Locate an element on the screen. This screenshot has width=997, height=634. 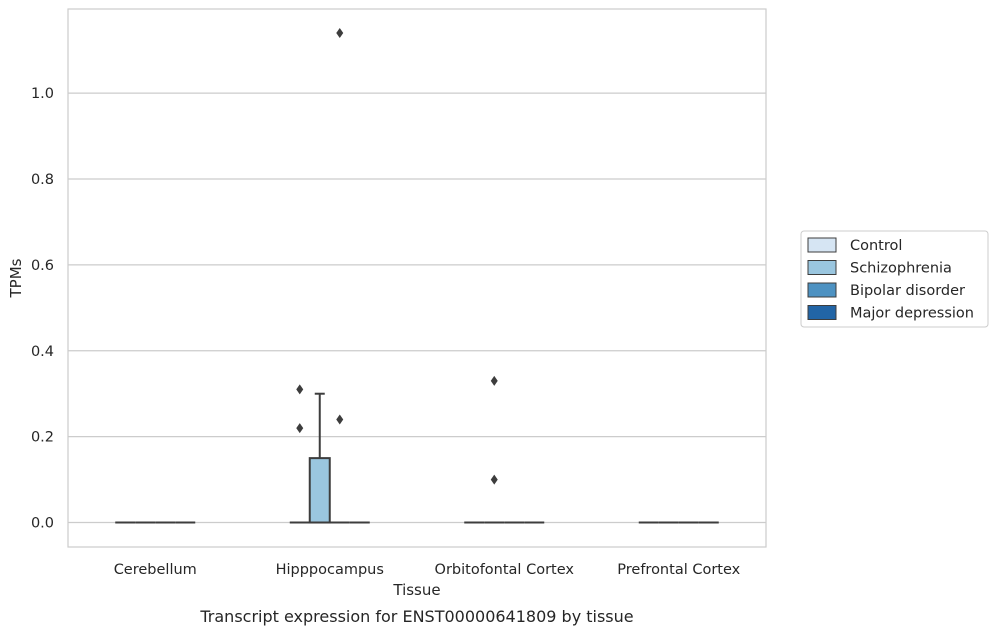
x-tick-label: Prefrontal Cortex is located at coordinates (678, 570).